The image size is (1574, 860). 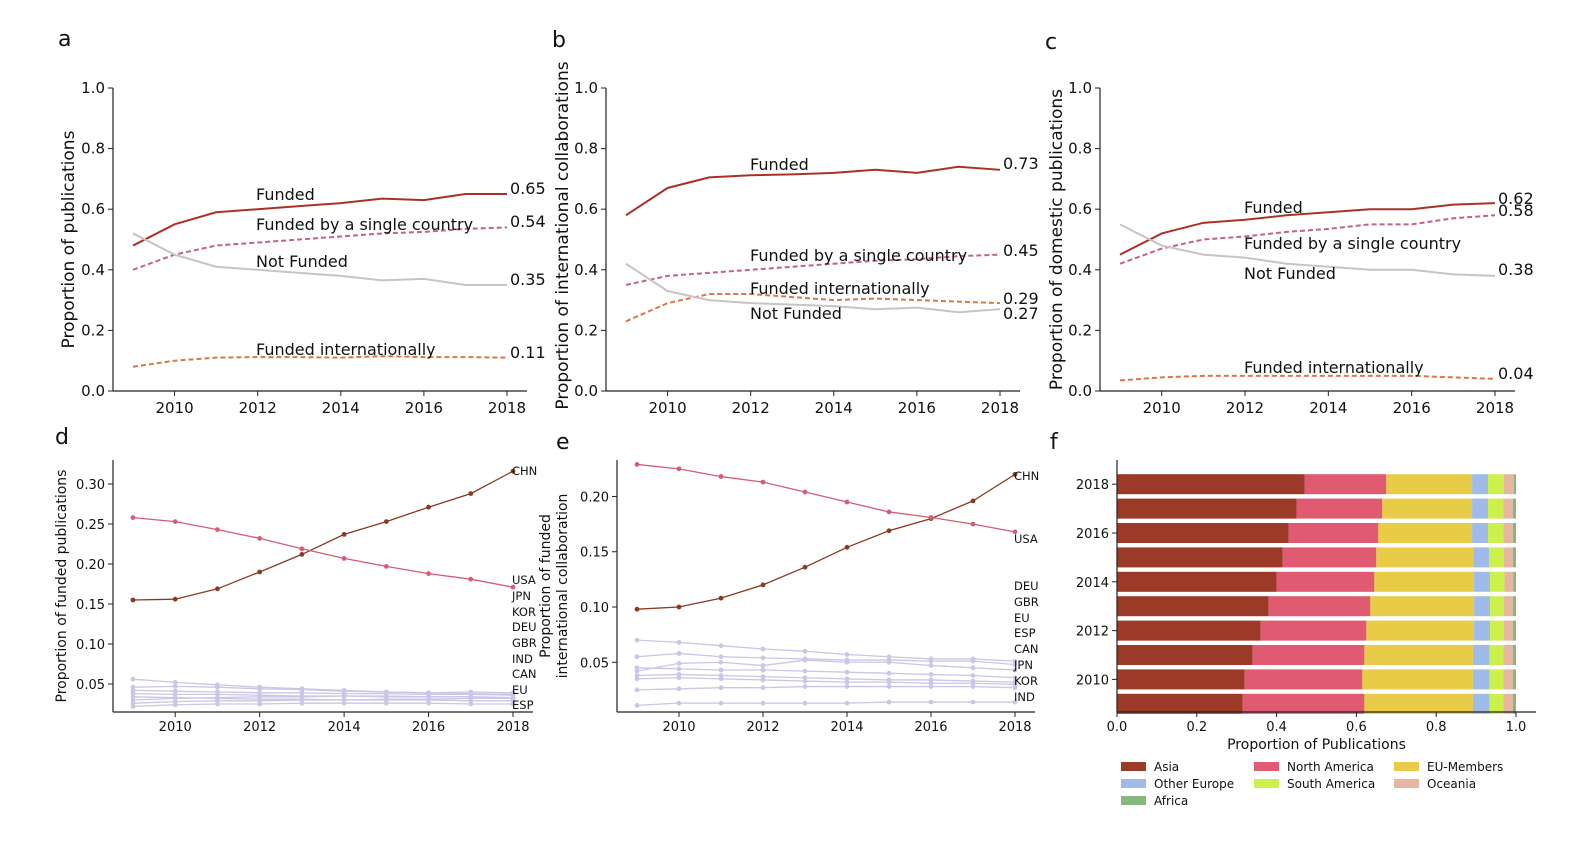 What do you see at coordinates (858, 255) in the screenshot?
I see `series-label-funded-by-a-single-country: Funded by a single country` at bounding box center [858, 255].